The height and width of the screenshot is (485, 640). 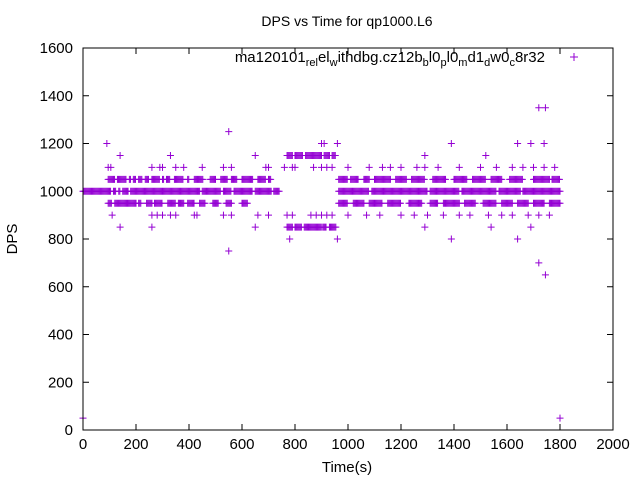 I want to click on legend-marker, so click(x=574, y=57).